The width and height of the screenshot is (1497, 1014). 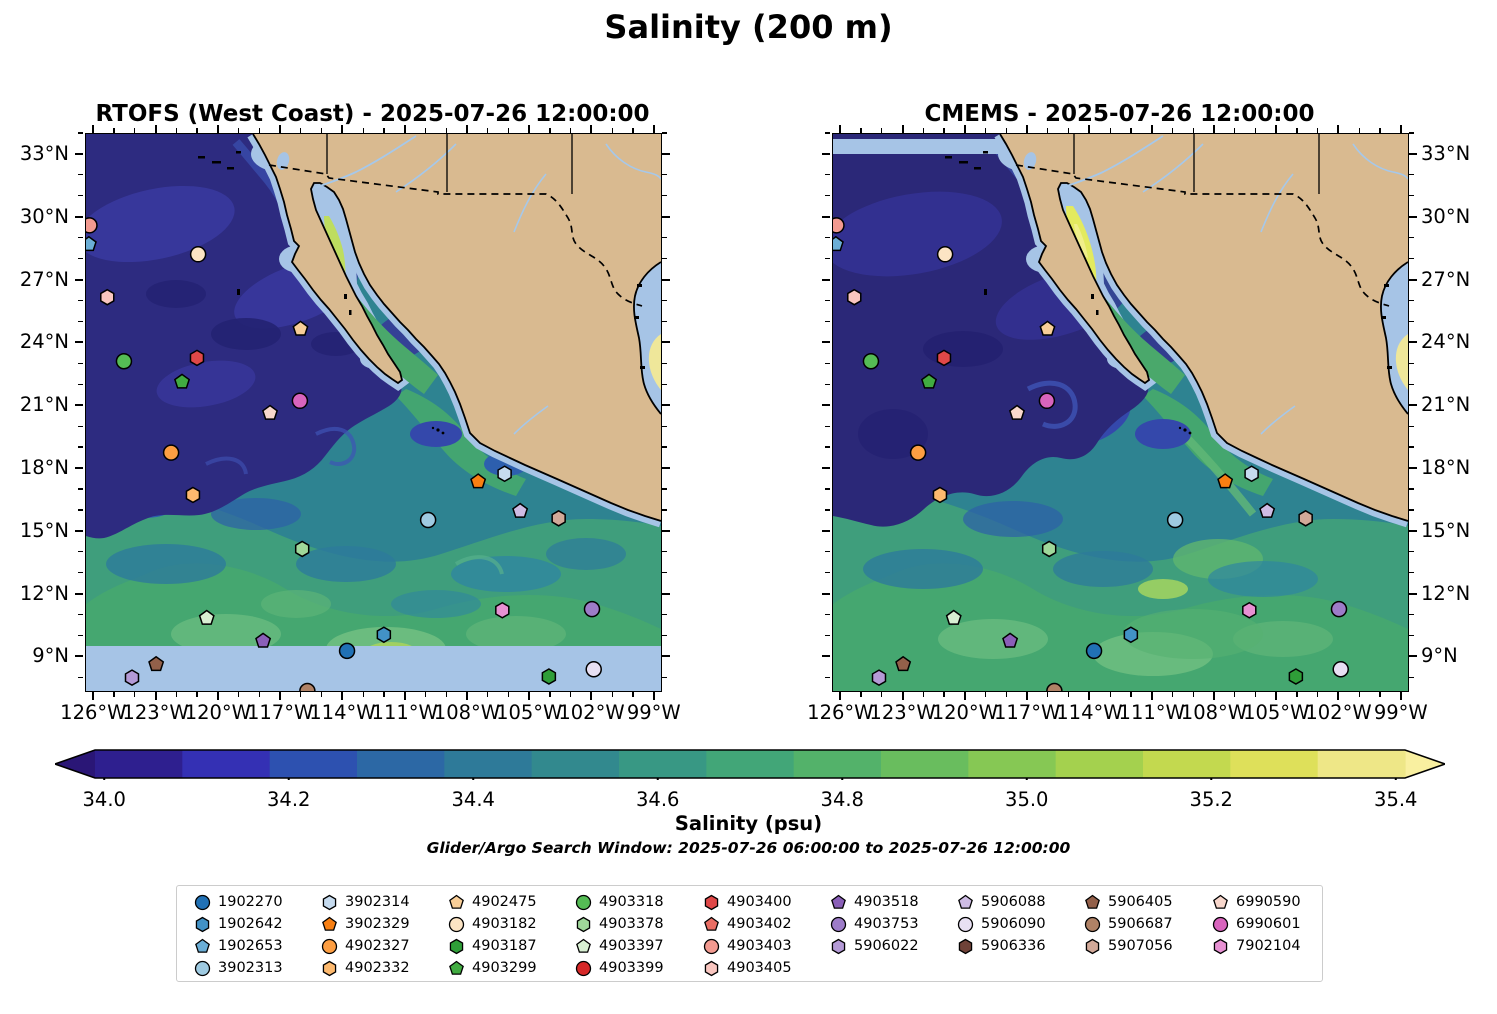 What do you see at coordinates (377, 924) in the screenshot?
I see `legend-float-id: 3902329` at bounding box center [377, 924].